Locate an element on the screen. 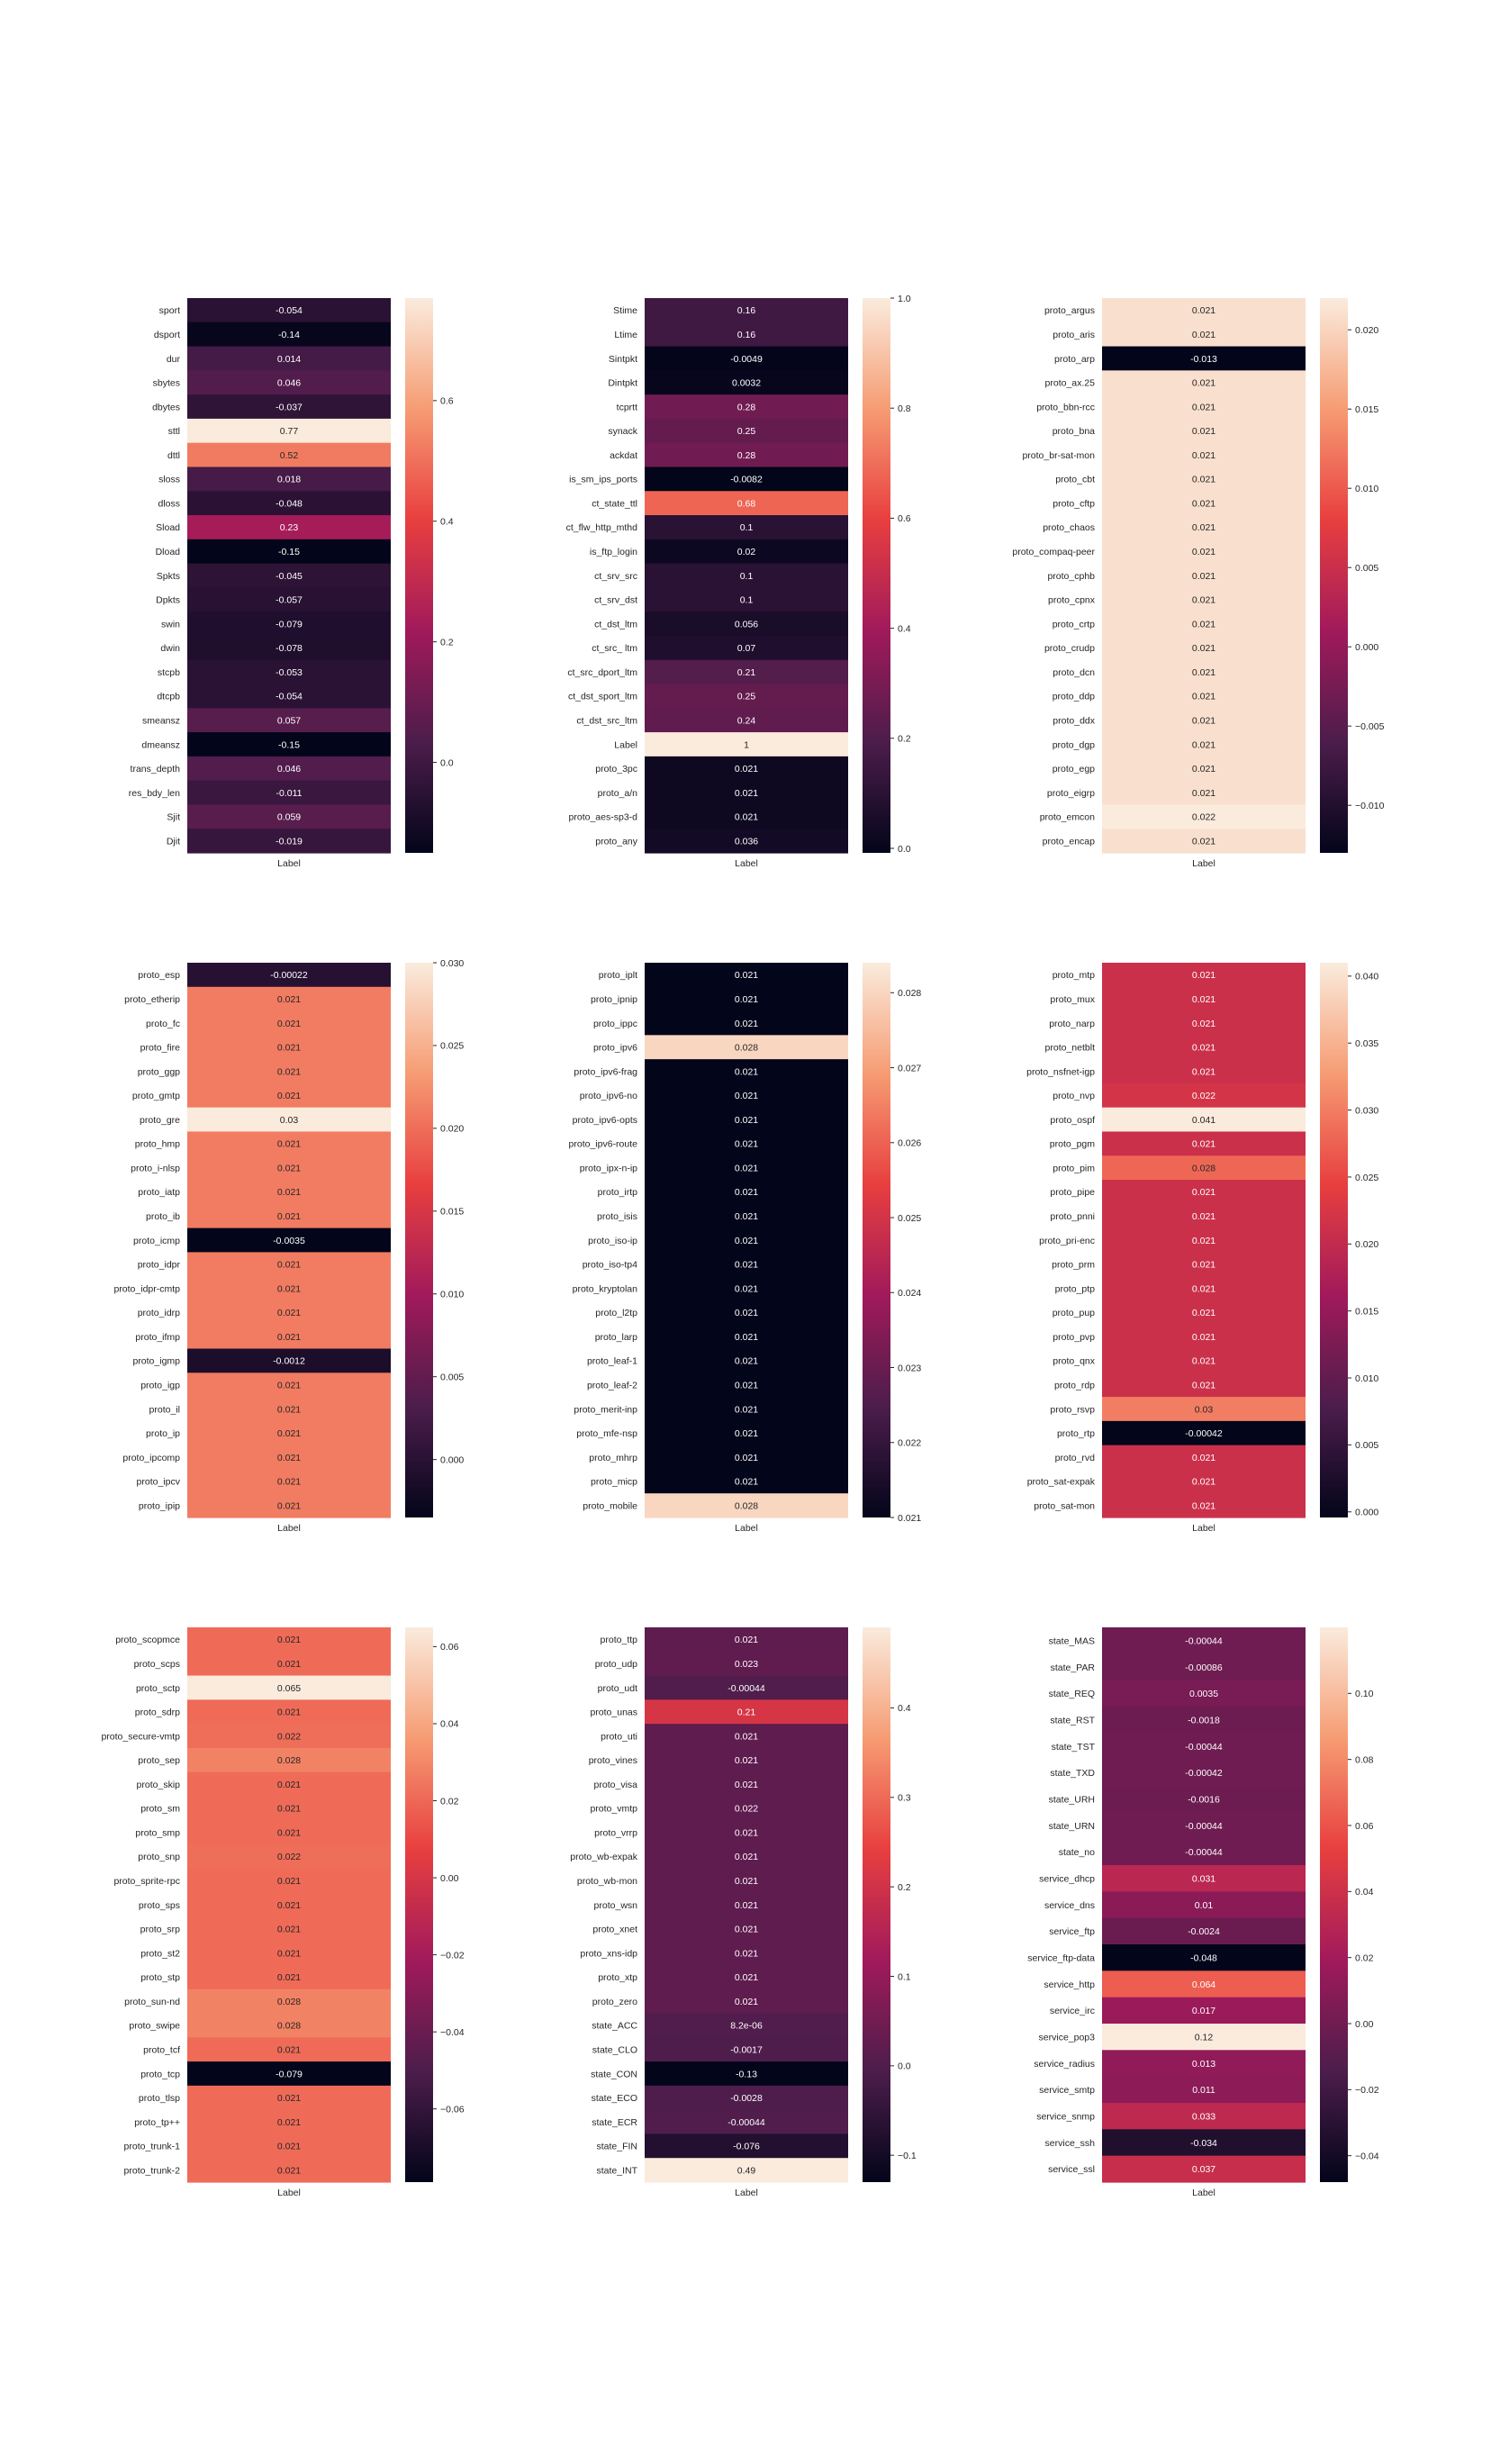  row-tick-label: proto_merit-inp is located at coordinates (605, 1409).